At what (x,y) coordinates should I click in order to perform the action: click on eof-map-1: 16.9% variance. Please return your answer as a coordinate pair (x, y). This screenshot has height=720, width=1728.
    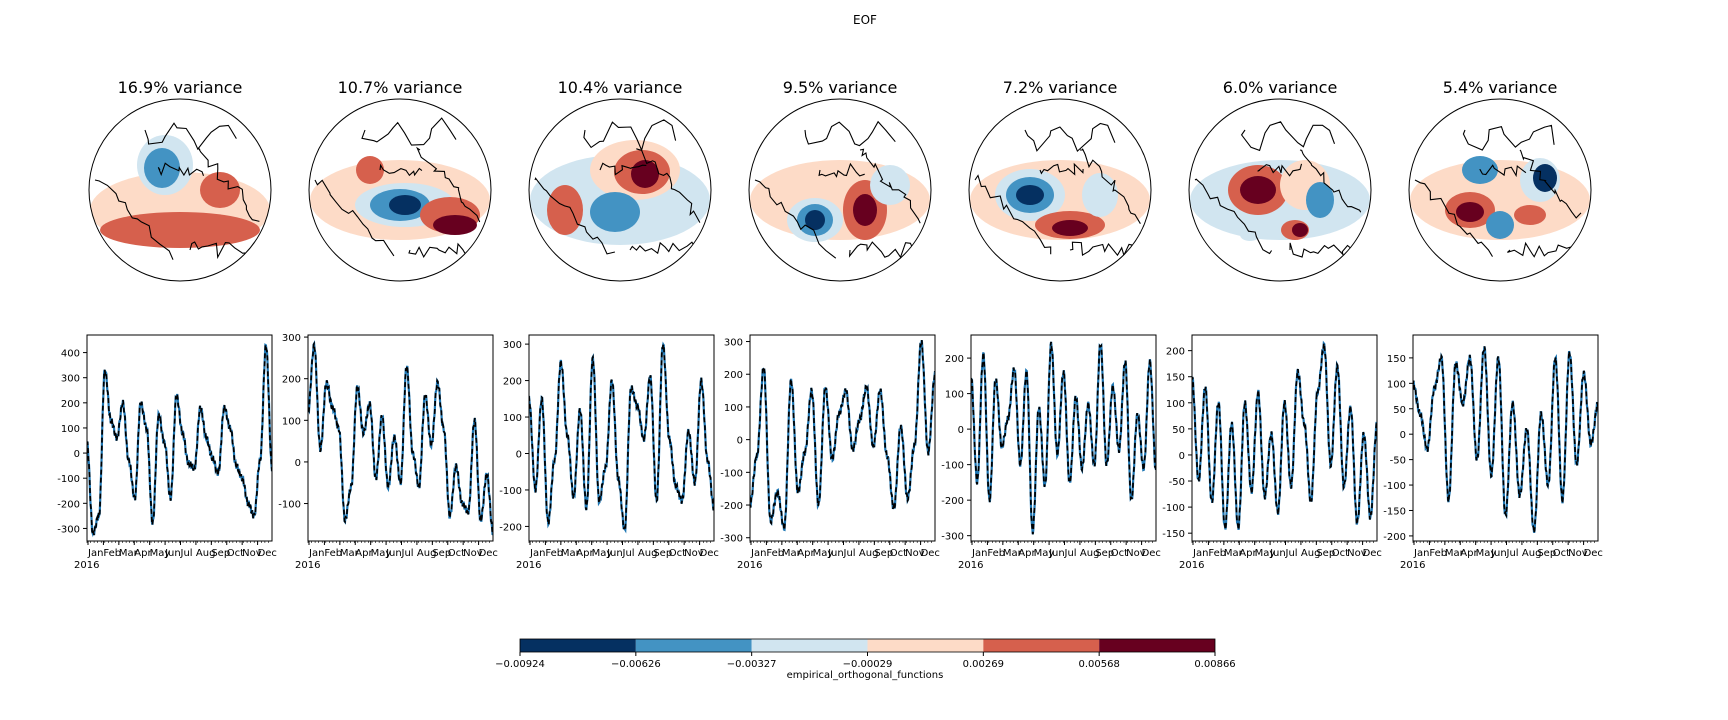
    Looking at the image, I should click on (180, 180).